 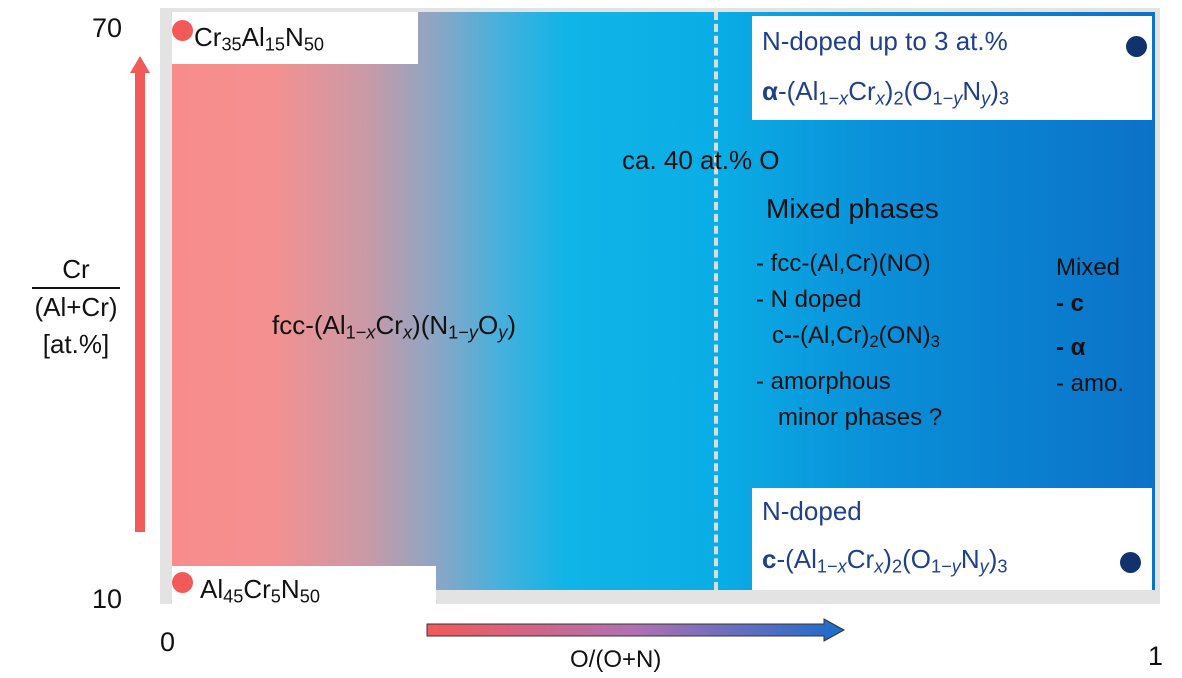 What do you see at coordinates (852, 208) in the screenshot?
I see `mixed-phases-title: Mixed phases` at bounding box center [852, 208].